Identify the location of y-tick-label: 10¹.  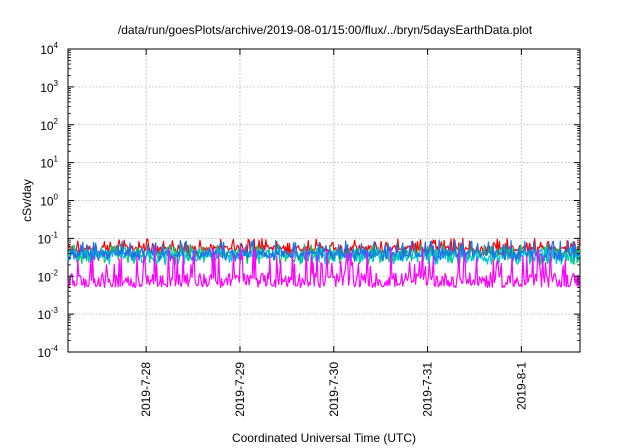
(49, 163).